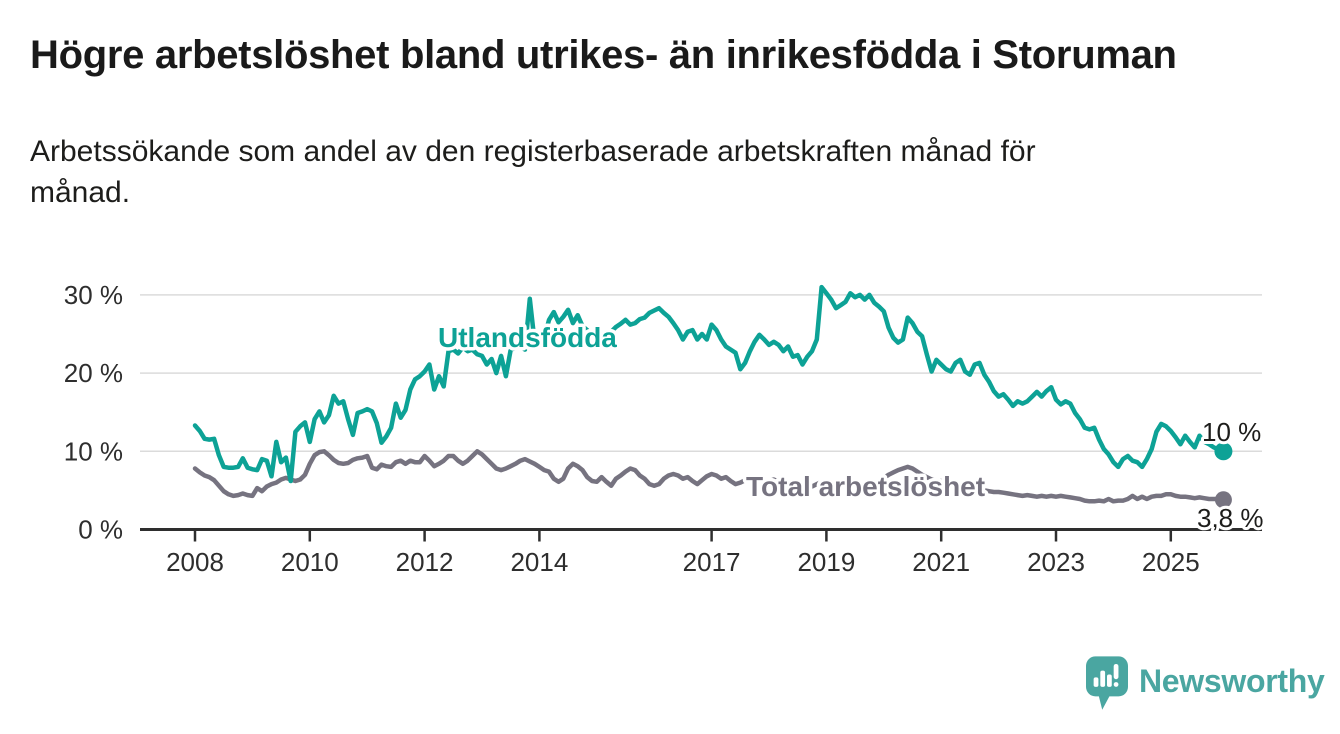  I want to click on series-line, so click(709, 476).